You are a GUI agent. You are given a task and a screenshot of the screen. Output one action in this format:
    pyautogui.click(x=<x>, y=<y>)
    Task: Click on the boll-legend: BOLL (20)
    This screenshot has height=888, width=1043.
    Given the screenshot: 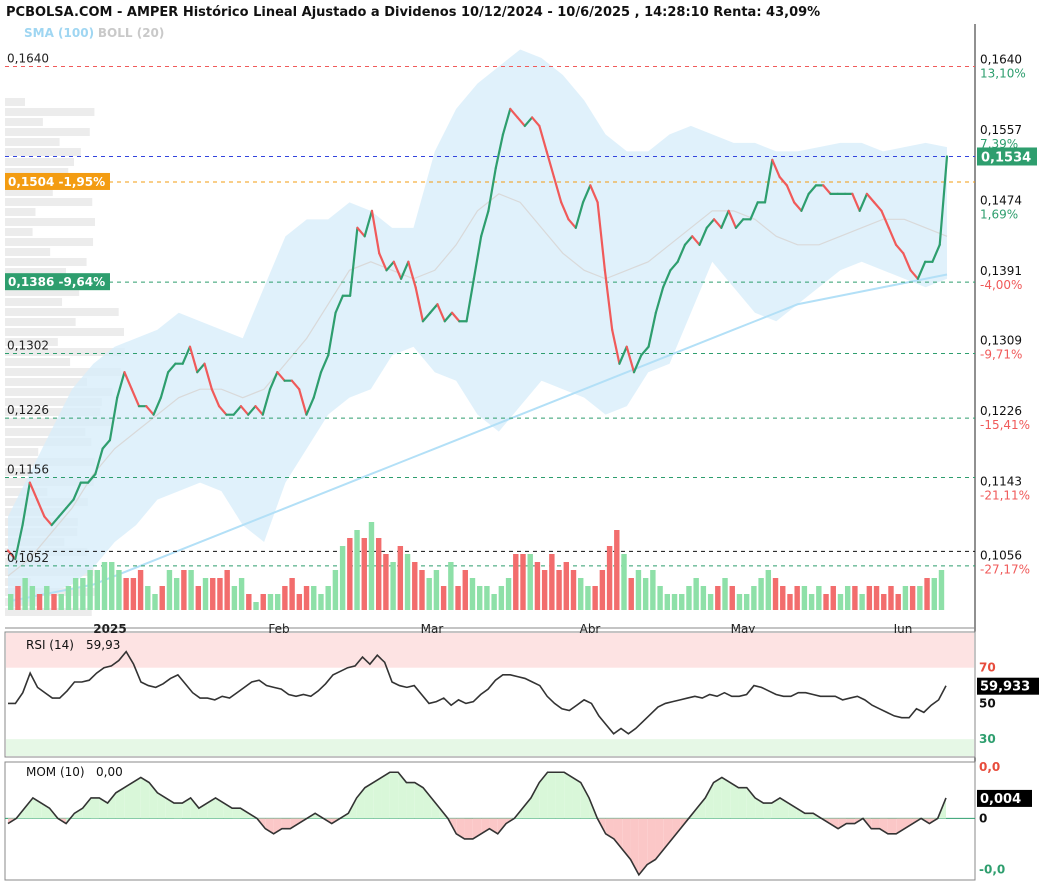 What is the action you would take?
    pyautogui.click(x=131, y=33)
    